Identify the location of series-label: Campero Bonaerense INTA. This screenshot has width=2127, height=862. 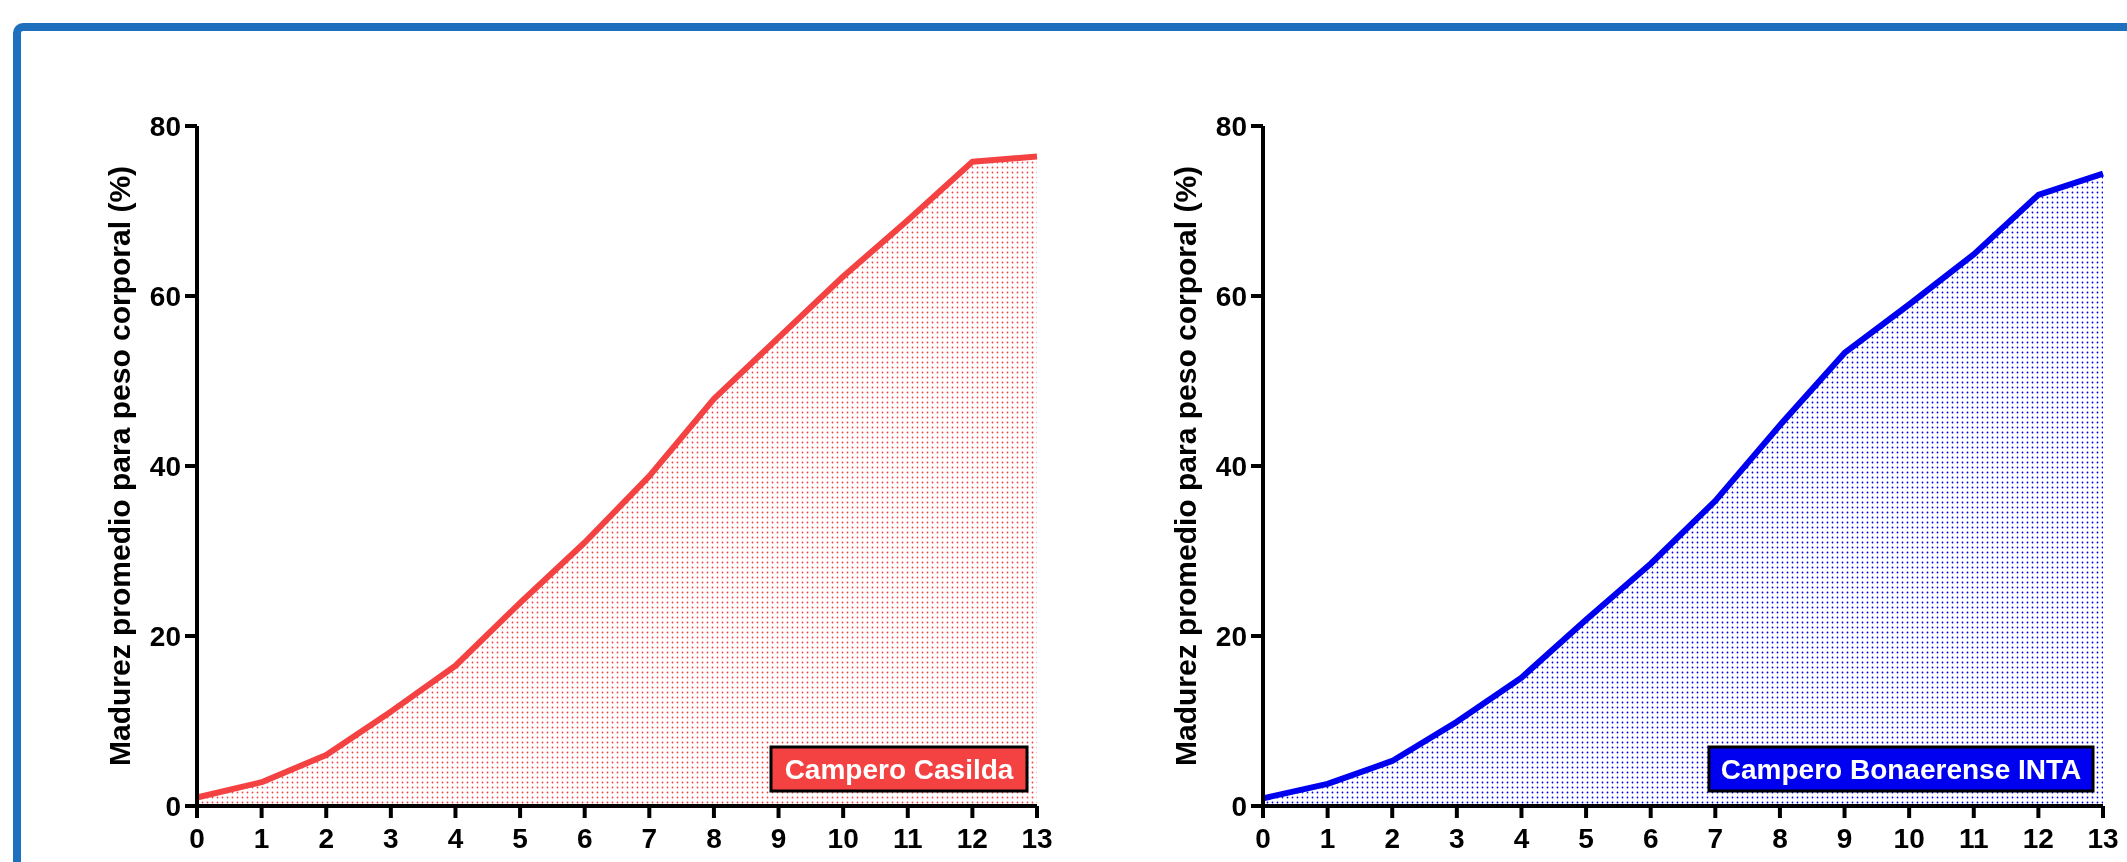
(1901, 769).